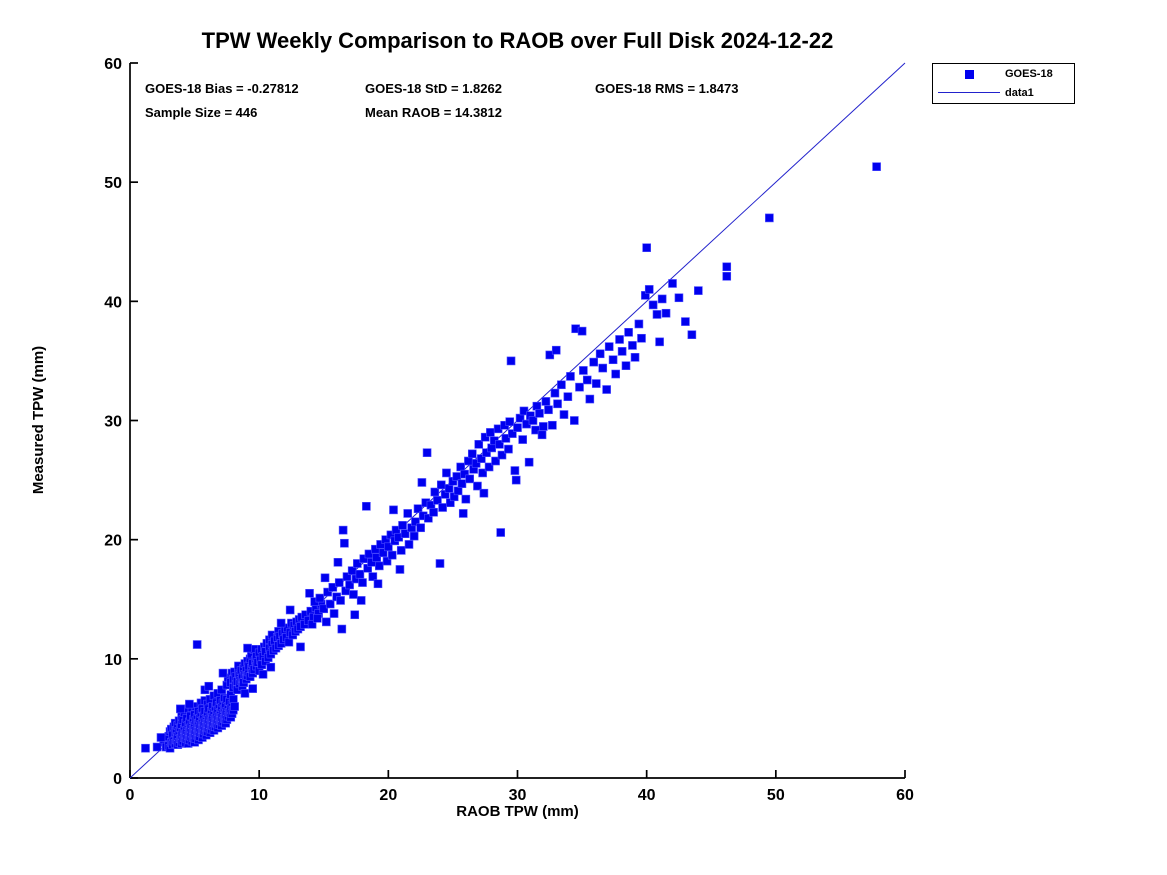  What do you see at coordinates (388, 795) in the screenshot?
I see `x-tick-label: 20` at bounding box center [388, 795].